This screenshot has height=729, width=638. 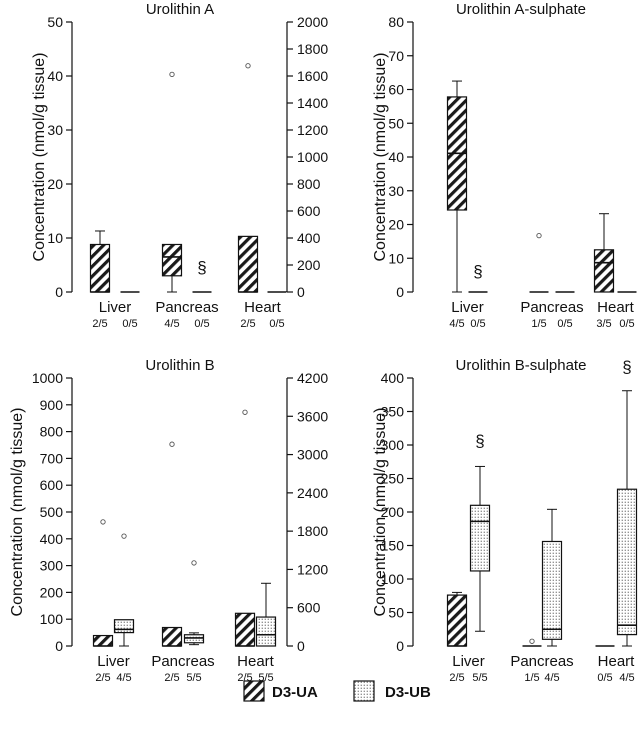 I want to click on y-tick-label: 1000, so click(x=47, y=378).